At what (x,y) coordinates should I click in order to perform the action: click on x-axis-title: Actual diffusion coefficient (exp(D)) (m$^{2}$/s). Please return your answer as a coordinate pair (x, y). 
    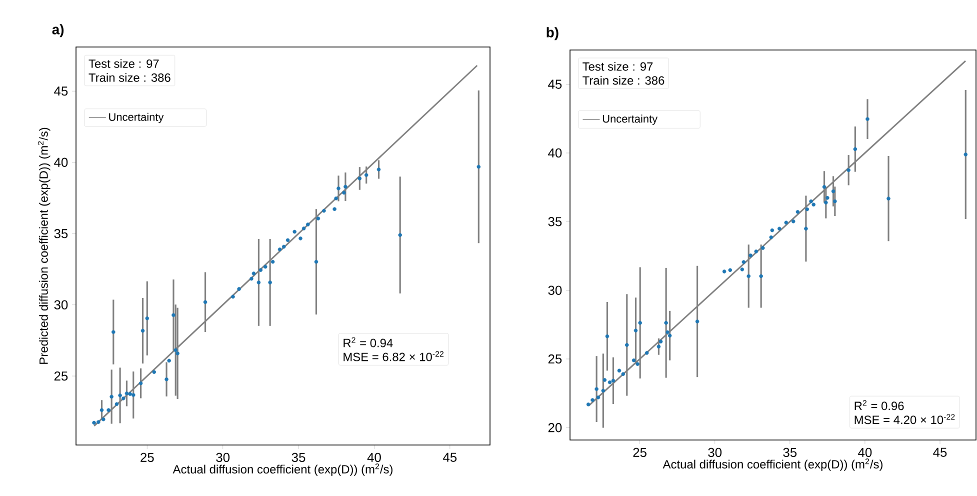
    Looking at the image, I should click on (282, 470).